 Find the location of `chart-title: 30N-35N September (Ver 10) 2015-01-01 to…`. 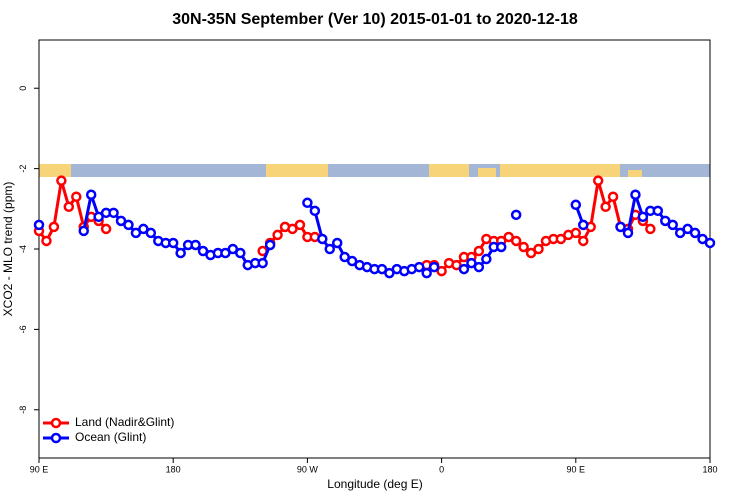

chart-title: 30N-35N September (Ver 10) 2015-01-01 to… is located at coordinates (375, 19).